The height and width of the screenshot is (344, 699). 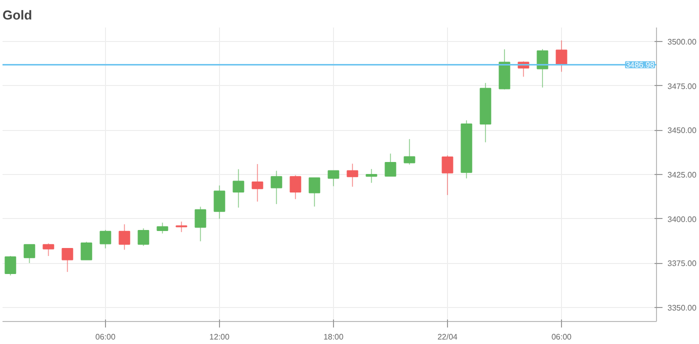 I want to click on chart-title: Gold, so click(x=17, y=15).